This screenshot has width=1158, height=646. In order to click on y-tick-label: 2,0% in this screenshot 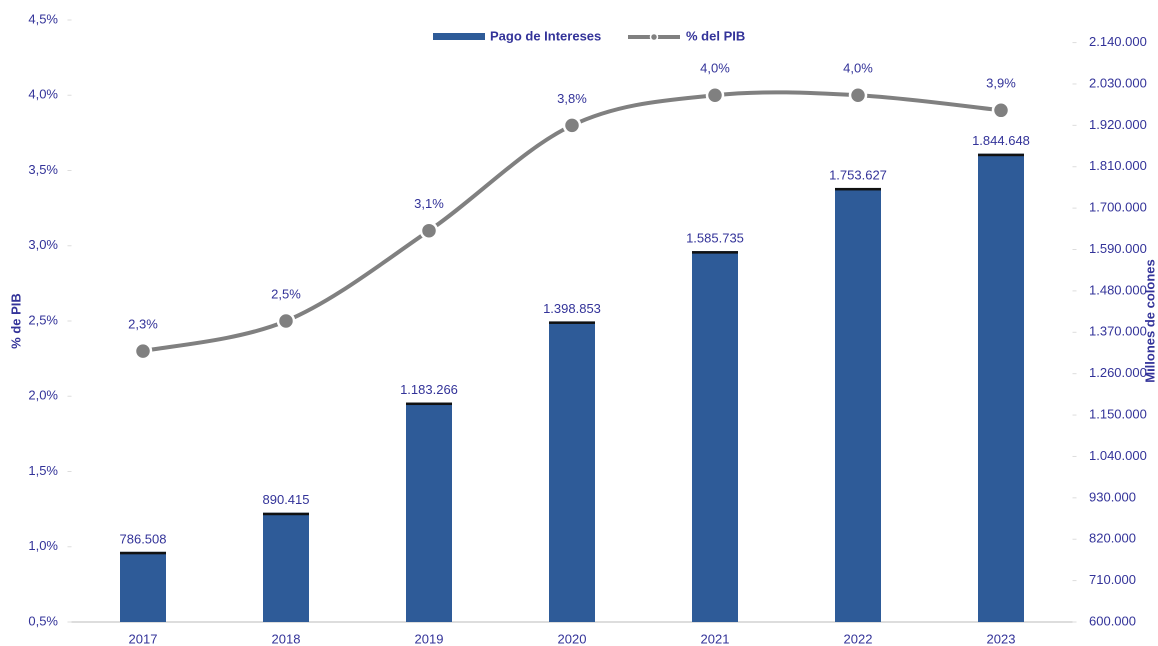, I will do `click(43, 395)`.